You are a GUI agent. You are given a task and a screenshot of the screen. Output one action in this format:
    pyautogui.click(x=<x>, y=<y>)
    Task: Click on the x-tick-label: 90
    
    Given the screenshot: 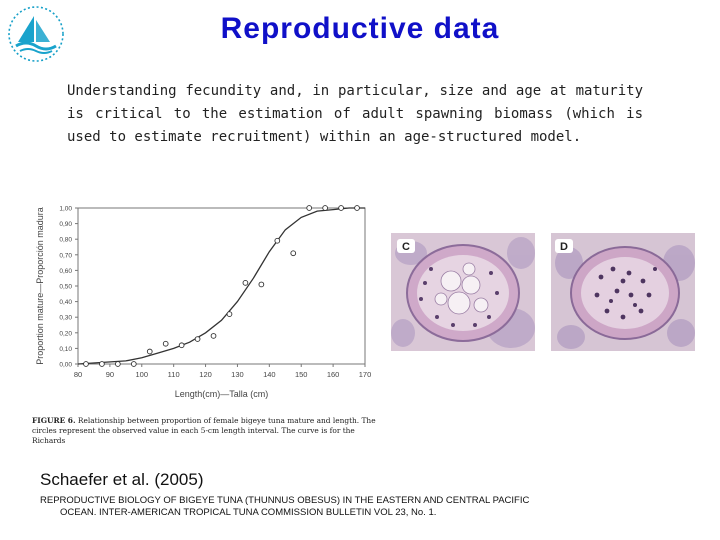 What is the action you would take?
    pyautogui.click(x=110, y=374)
    